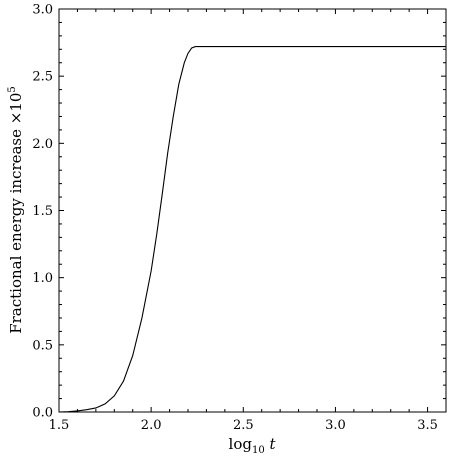  Describe the element at coordinates (42, 345) in the screenshot. I see `y-tick-label: 0.5` at that location.